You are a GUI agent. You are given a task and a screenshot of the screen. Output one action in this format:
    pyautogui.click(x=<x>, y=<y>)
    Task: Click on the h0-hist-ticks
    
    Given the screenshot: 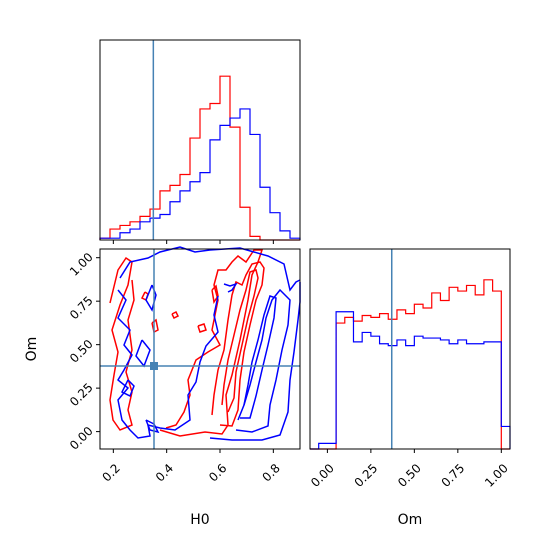 What is the action you would take?
    pyautogui.click(x=193, y=242)
    